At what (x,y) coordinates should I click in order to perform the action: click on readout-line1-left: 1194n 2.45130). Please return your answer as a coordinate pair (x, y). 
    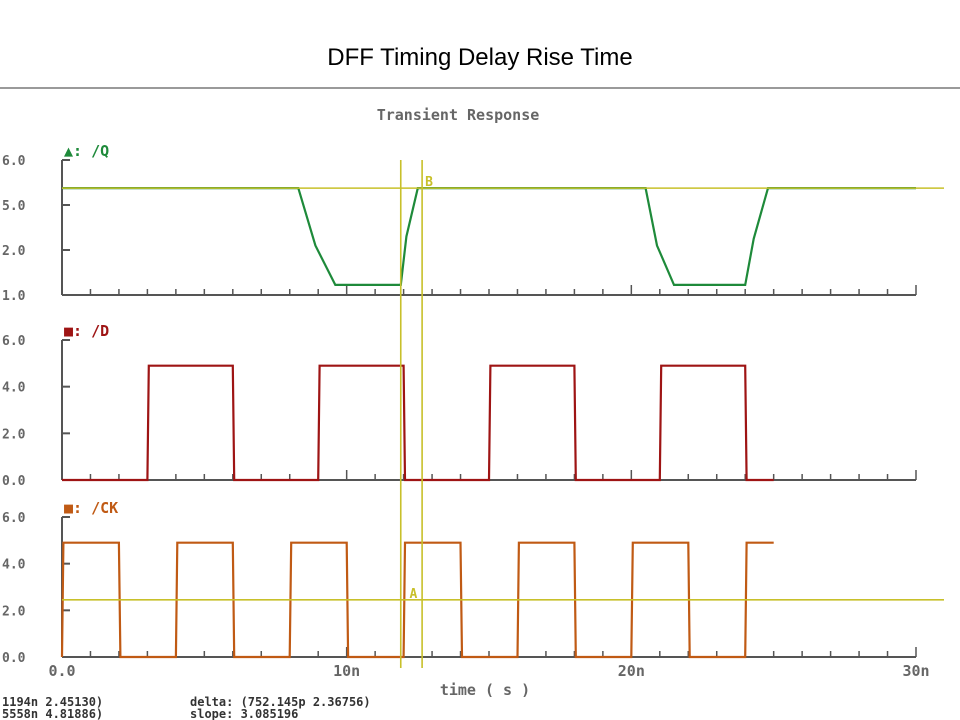
    Looking at the image, I should click on (52, 702).